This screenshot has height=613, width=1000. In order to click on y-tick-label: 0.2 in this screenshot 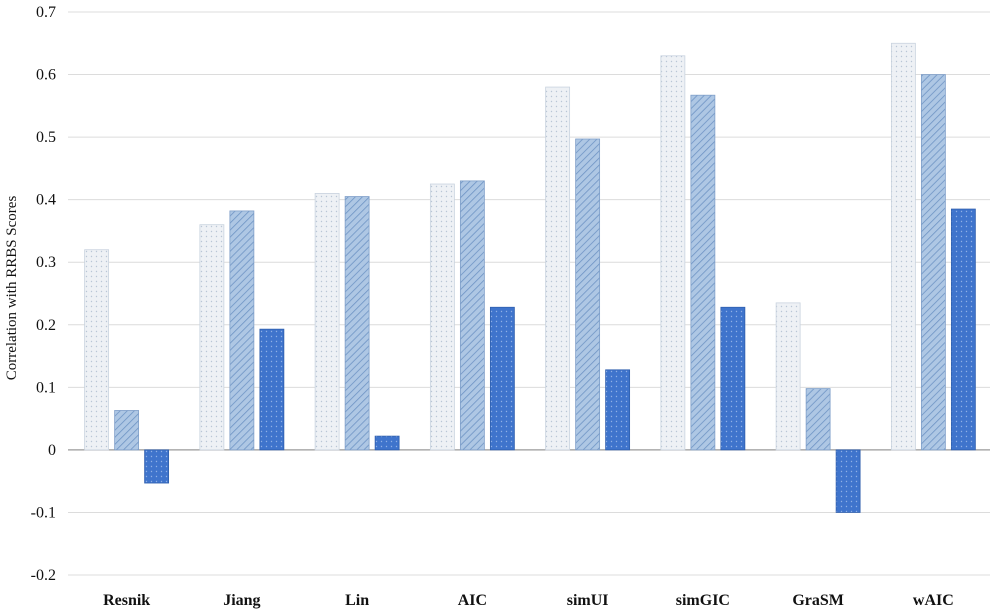, I will do `click(46, 325)`.